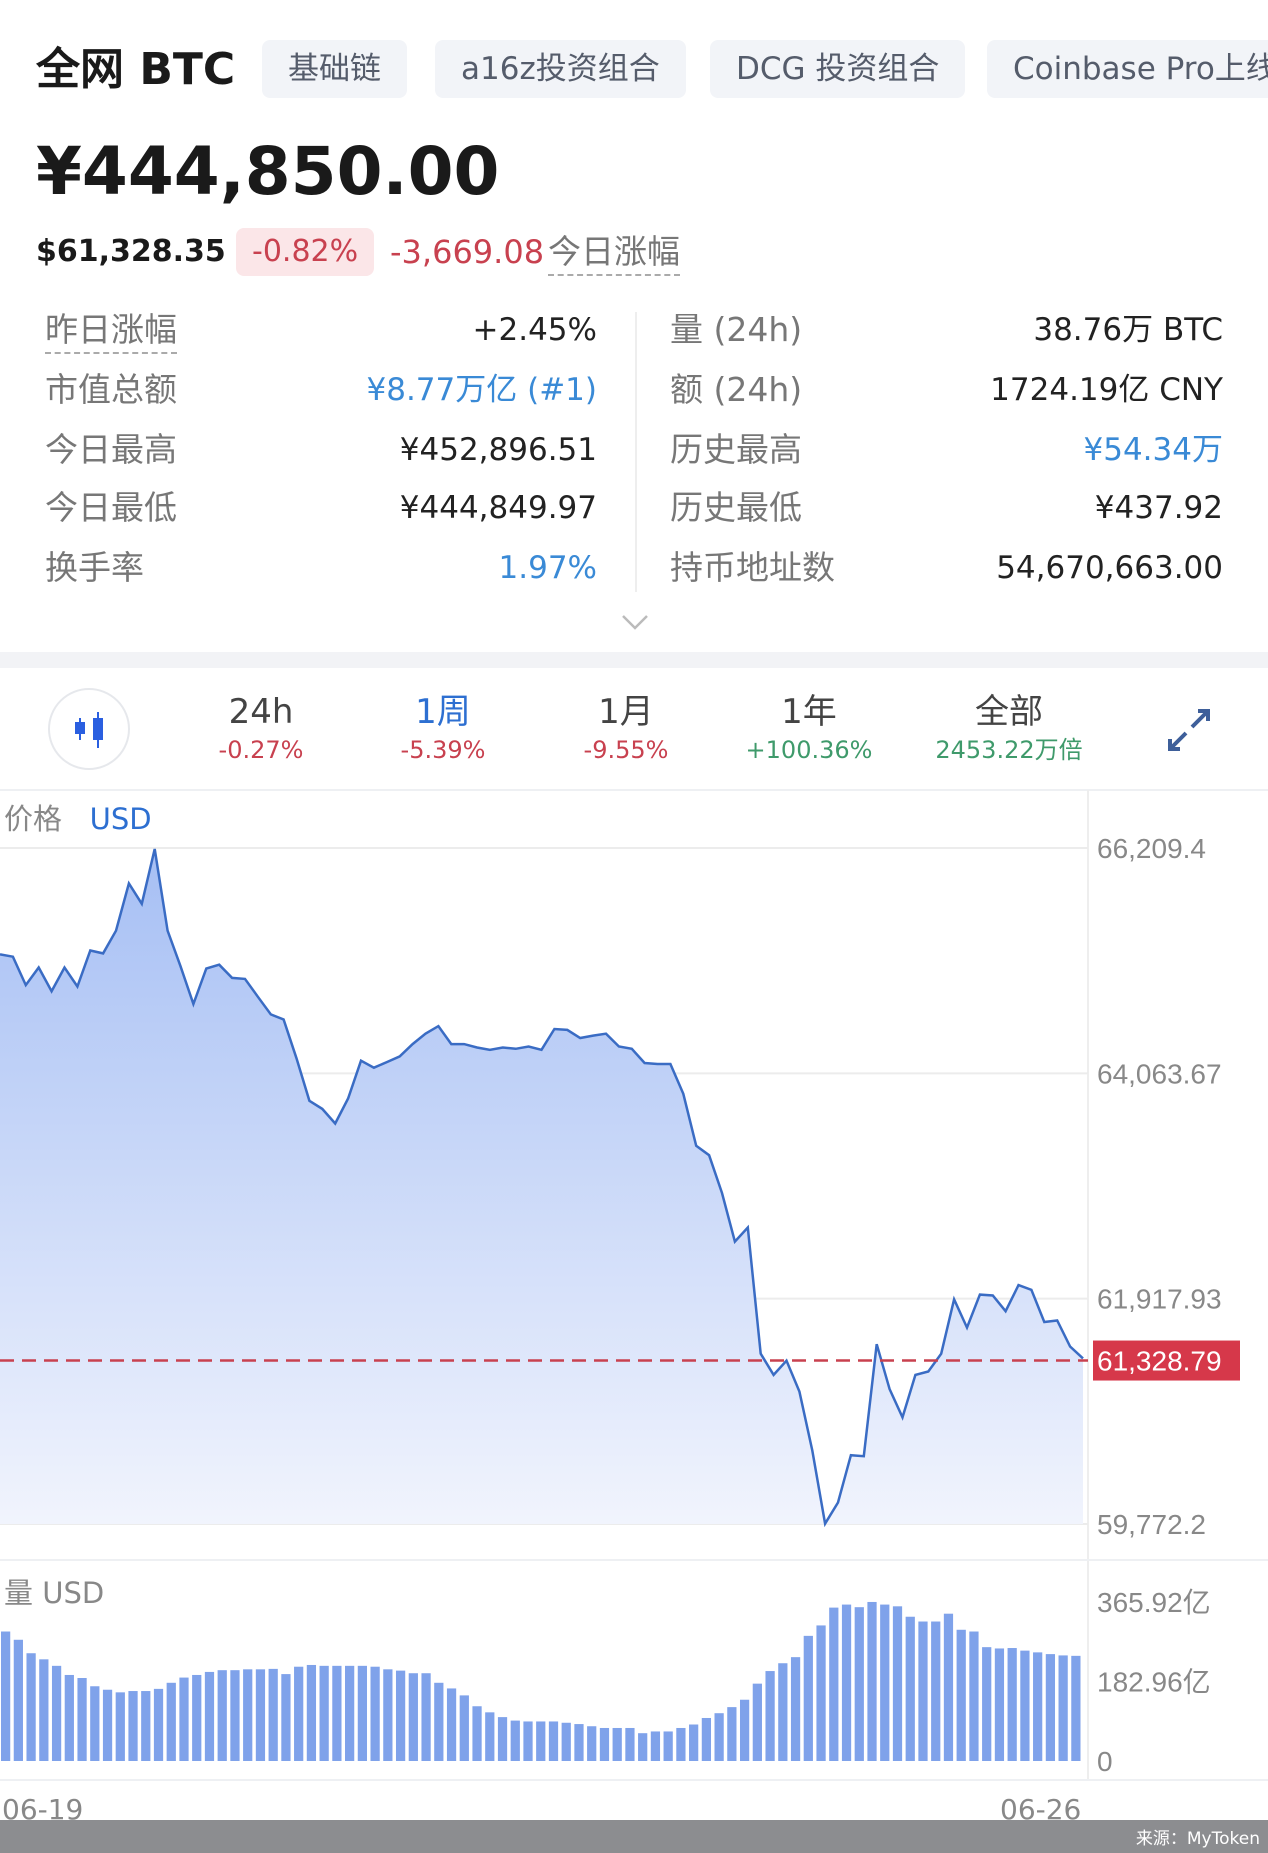 The width and height of the screenshot is (1268, 1853). Describe the element at coordinates (136, 69) in the screenshot. I see `page-title: 全网 BTC` at that location.